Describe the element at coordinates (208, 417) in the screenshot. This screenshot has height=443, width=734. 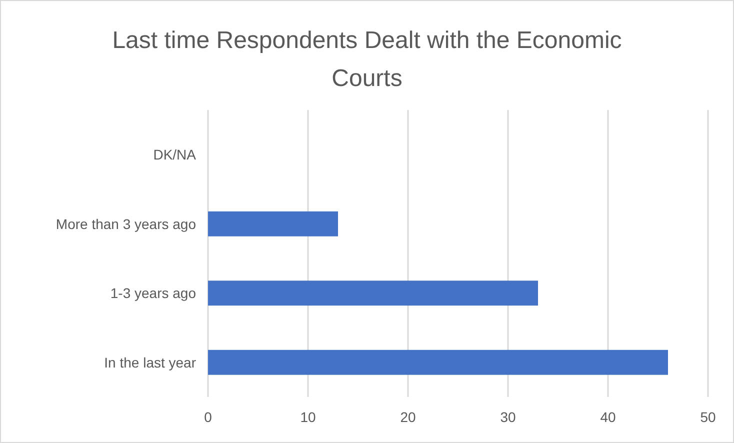
I see `x-tick-label: 0` at that location.